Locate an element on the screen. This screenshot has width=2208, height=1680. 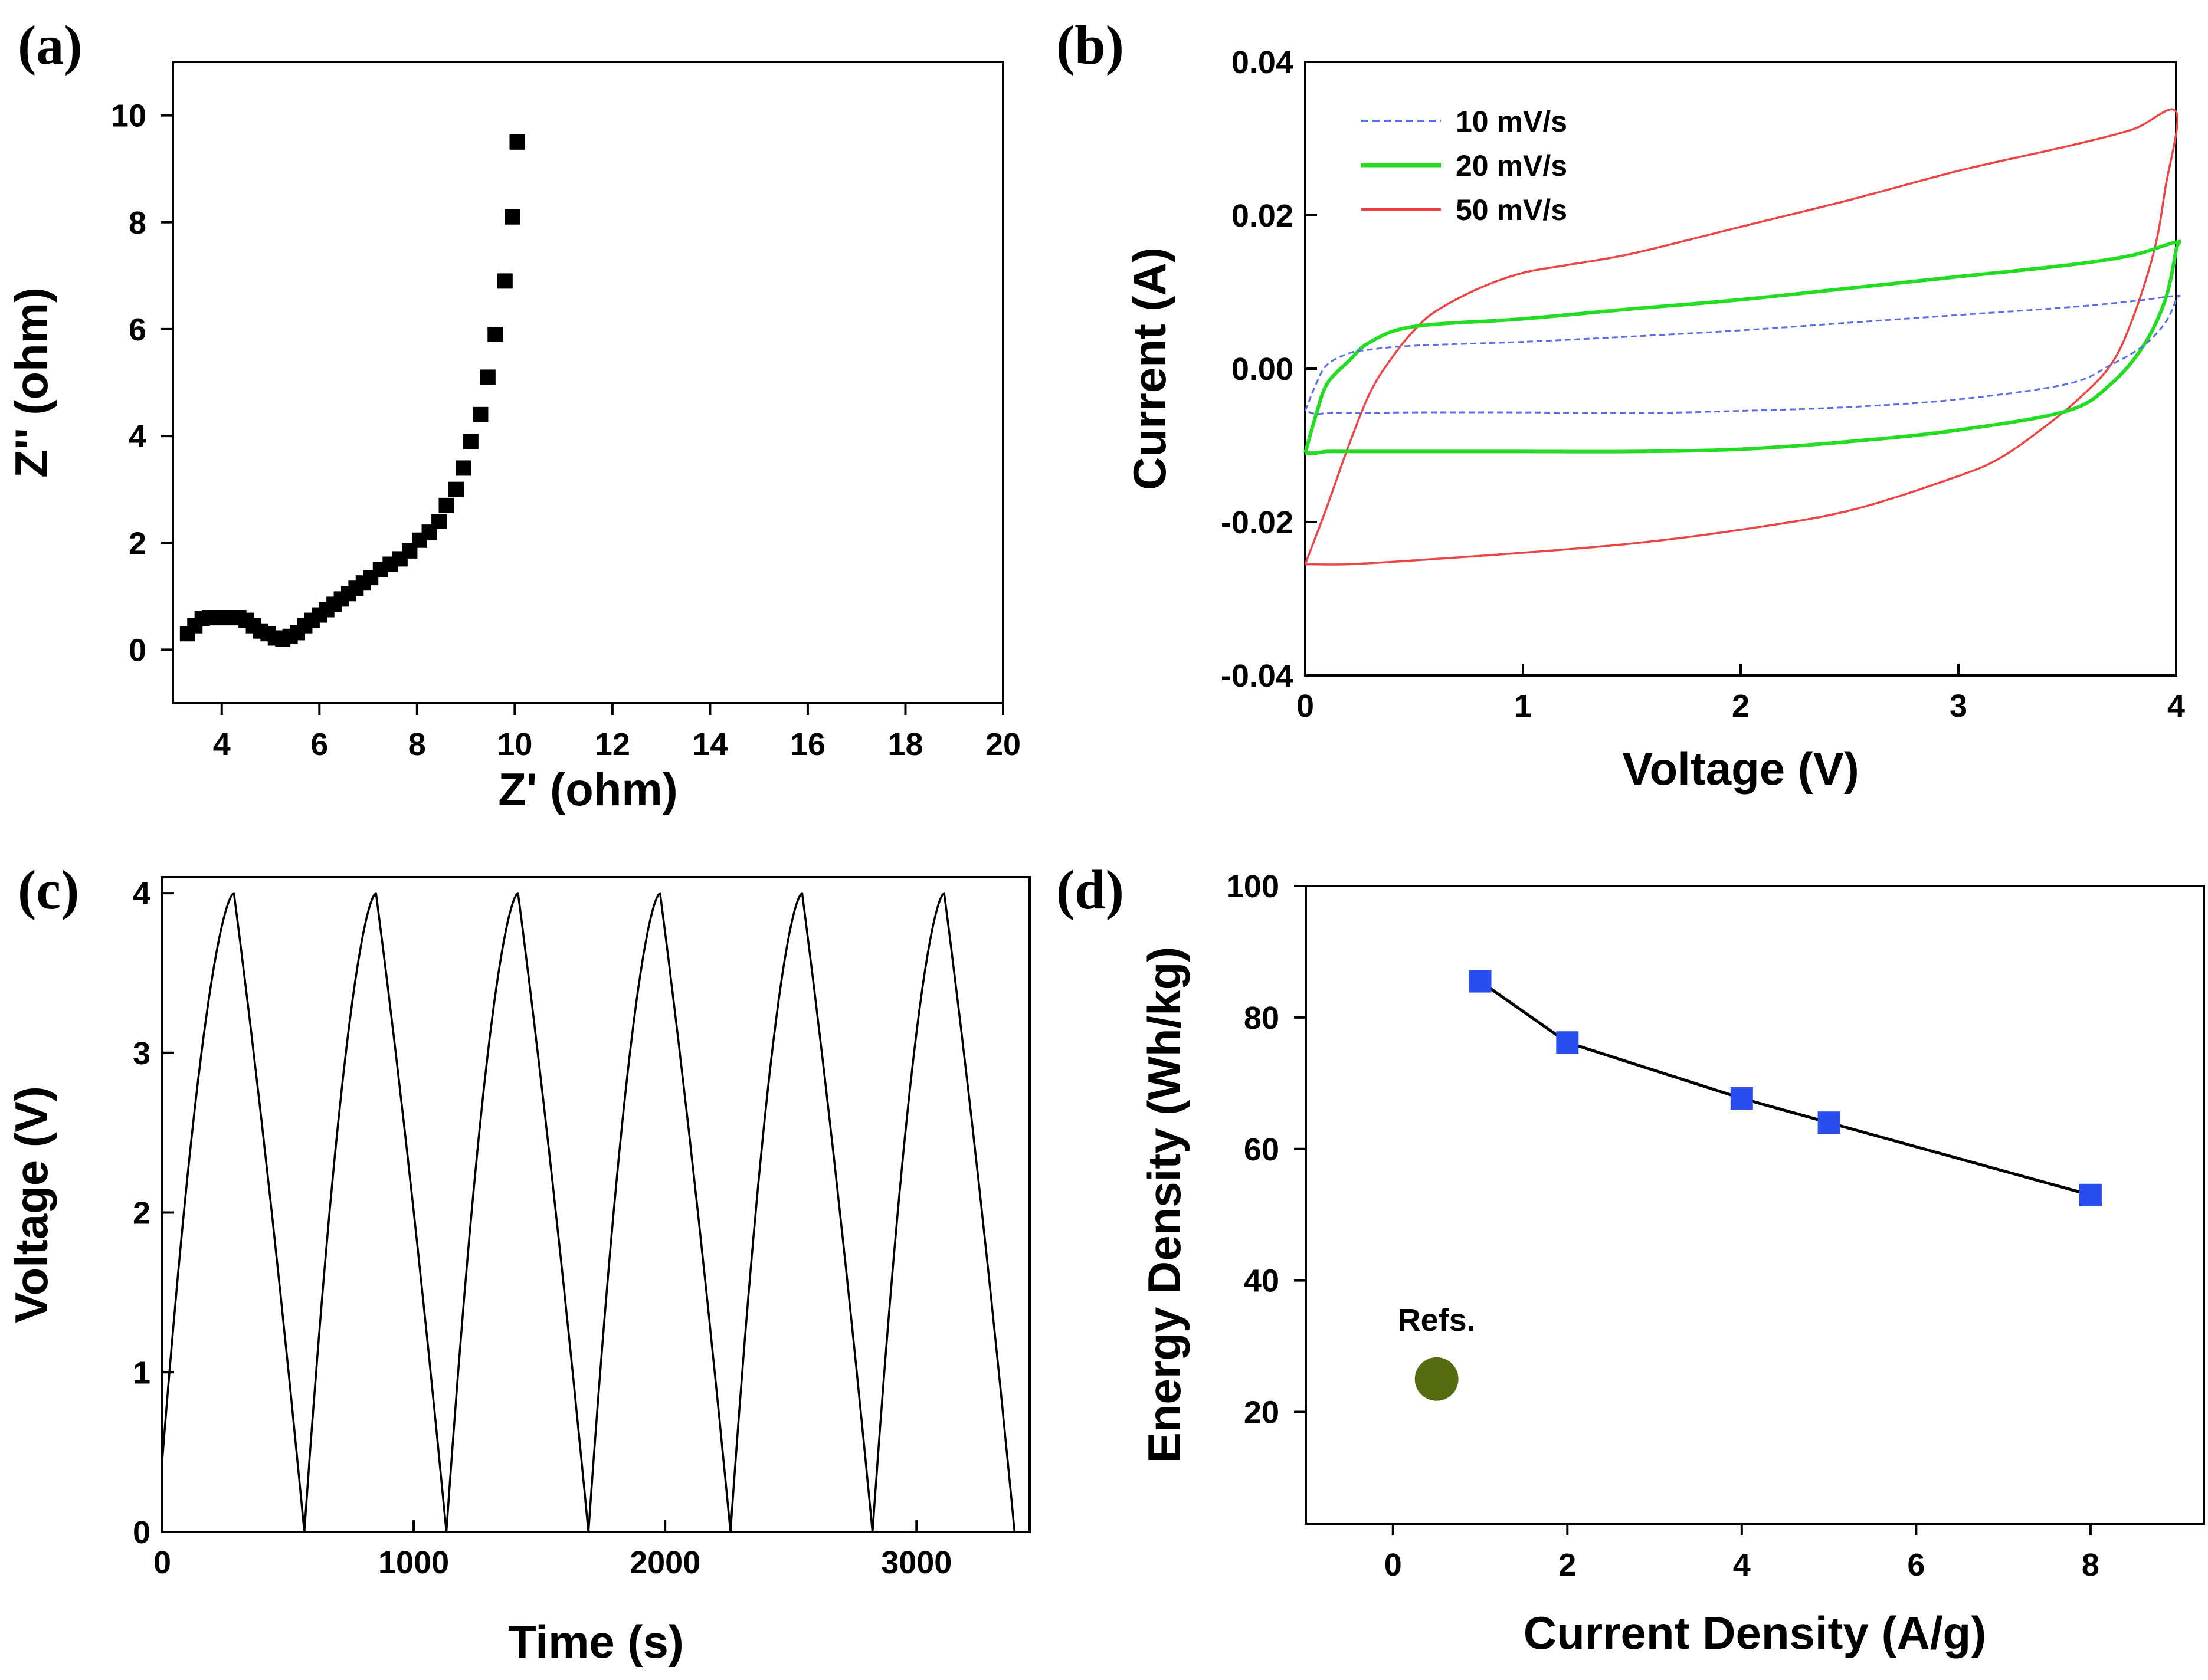
y-tick-label-a: 2 is located at coordinates (137, 543).